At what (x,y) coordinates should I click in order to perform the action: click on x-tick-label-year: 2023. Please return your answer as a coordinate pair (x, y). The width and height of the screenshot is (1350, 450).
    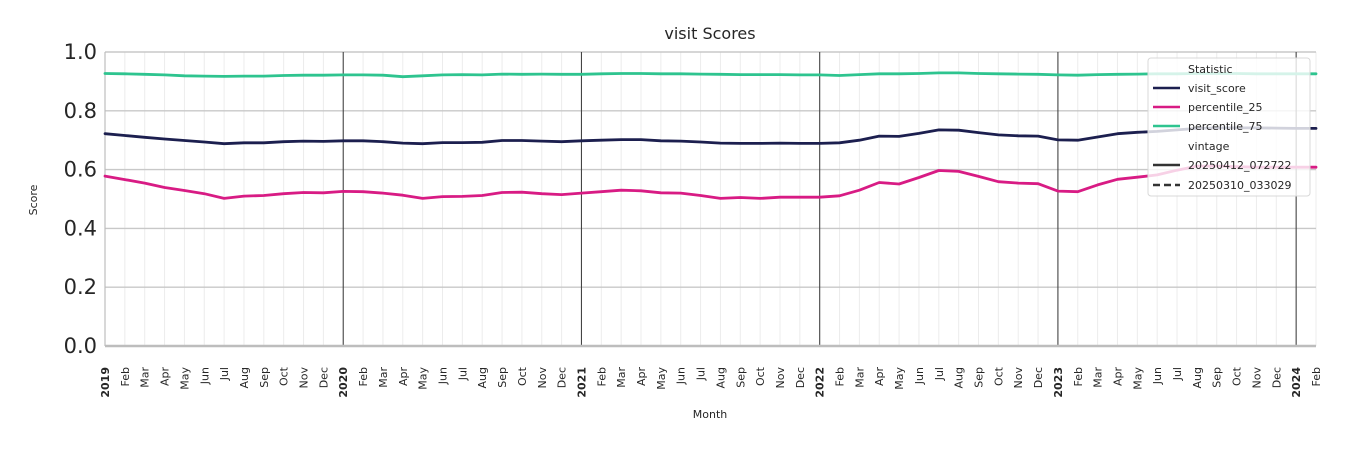
    Looking at the image, I should click on (1058, 382).